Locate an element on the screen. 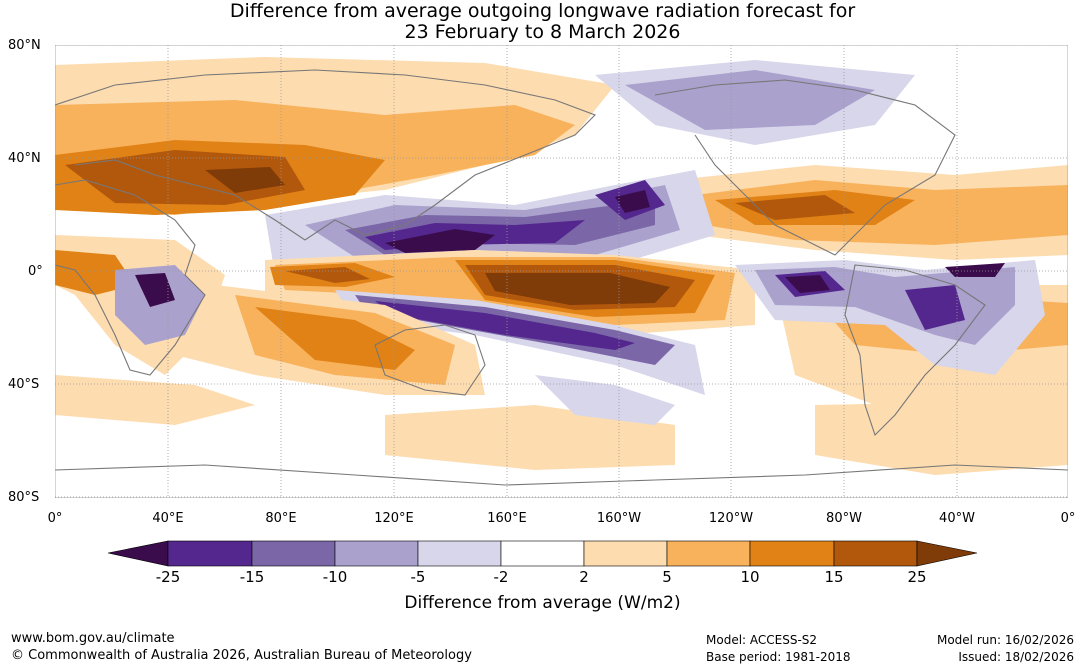  colorbar-bin--5--2 is located at coordinates (459, 553).